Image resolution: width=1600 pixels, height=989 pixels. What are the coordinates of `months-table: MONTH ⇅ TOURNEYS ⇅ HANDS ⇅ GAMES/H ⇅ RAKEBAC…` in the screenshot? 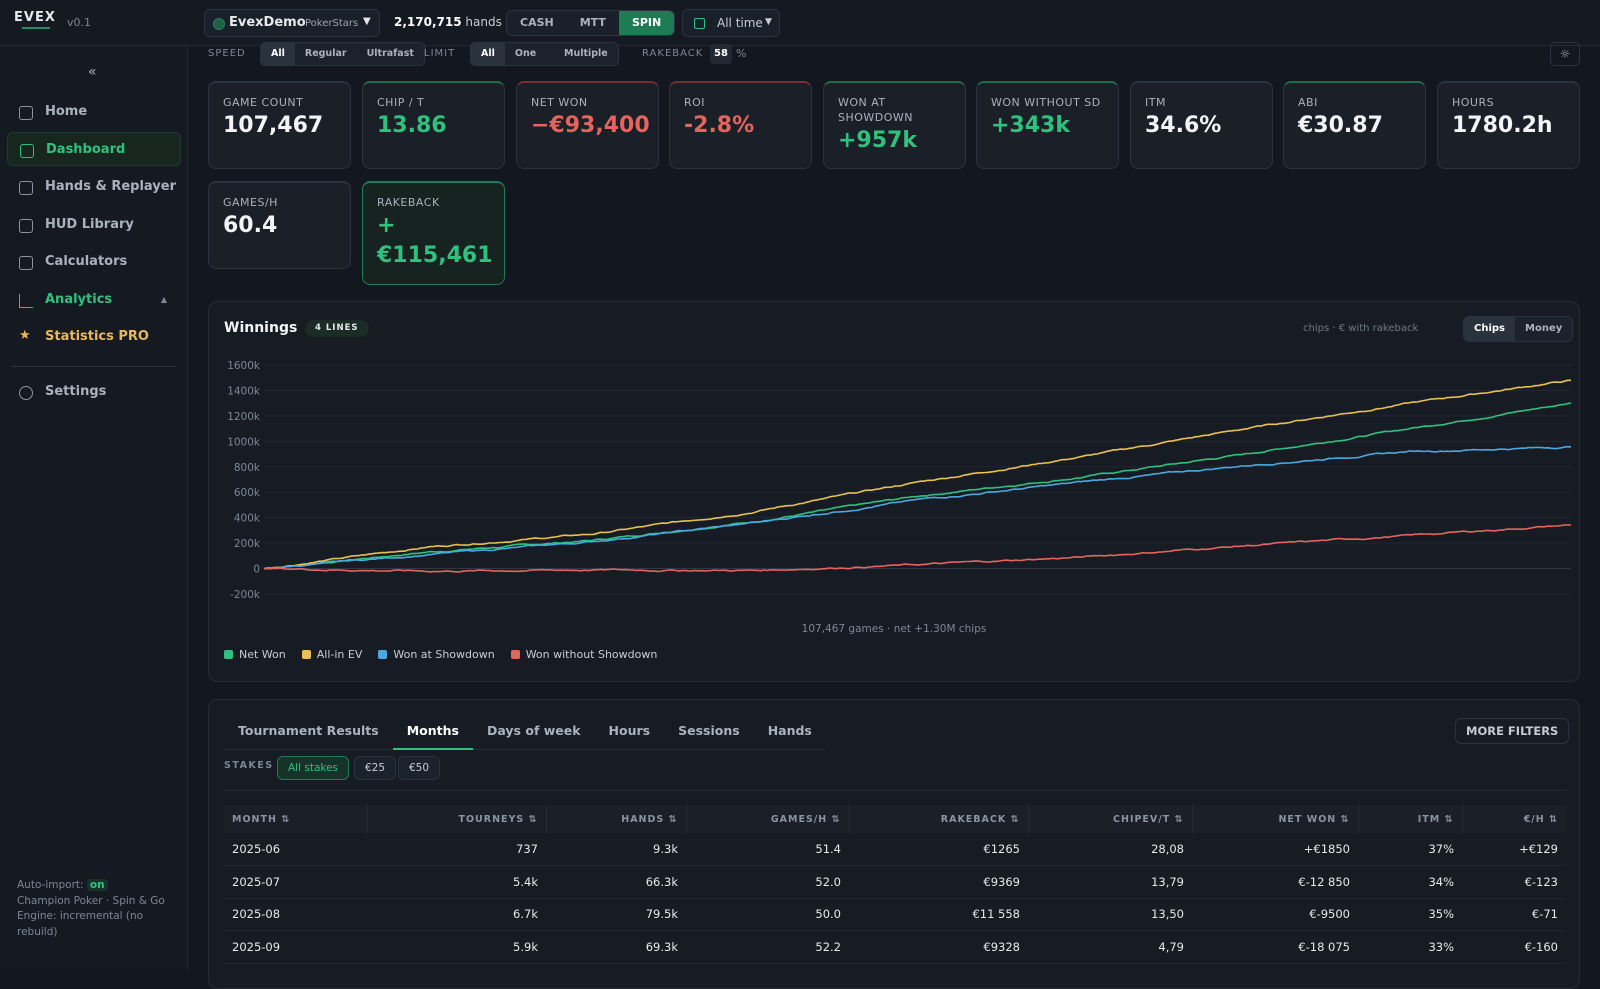 It's located at (895, 884).